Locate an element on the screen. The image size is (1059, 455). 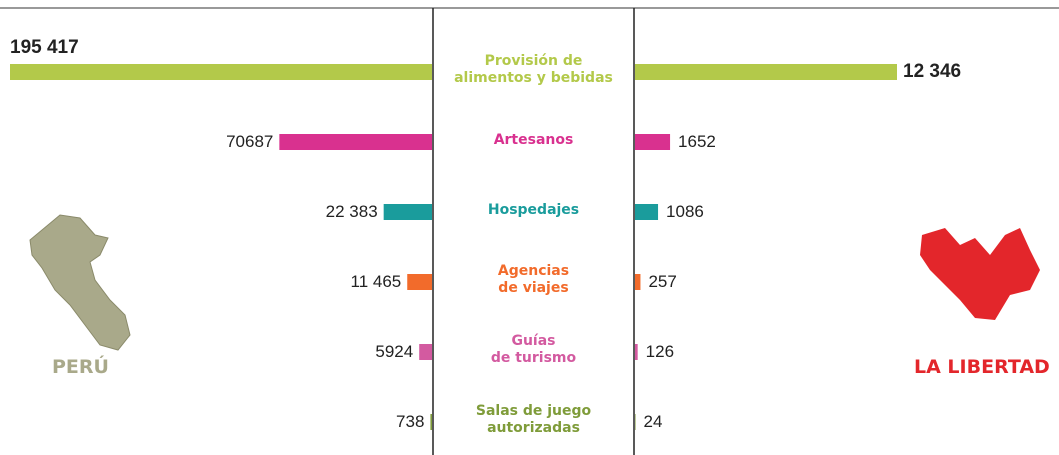
category-label: Agencias de viajes is located at coordinates (533, 279).